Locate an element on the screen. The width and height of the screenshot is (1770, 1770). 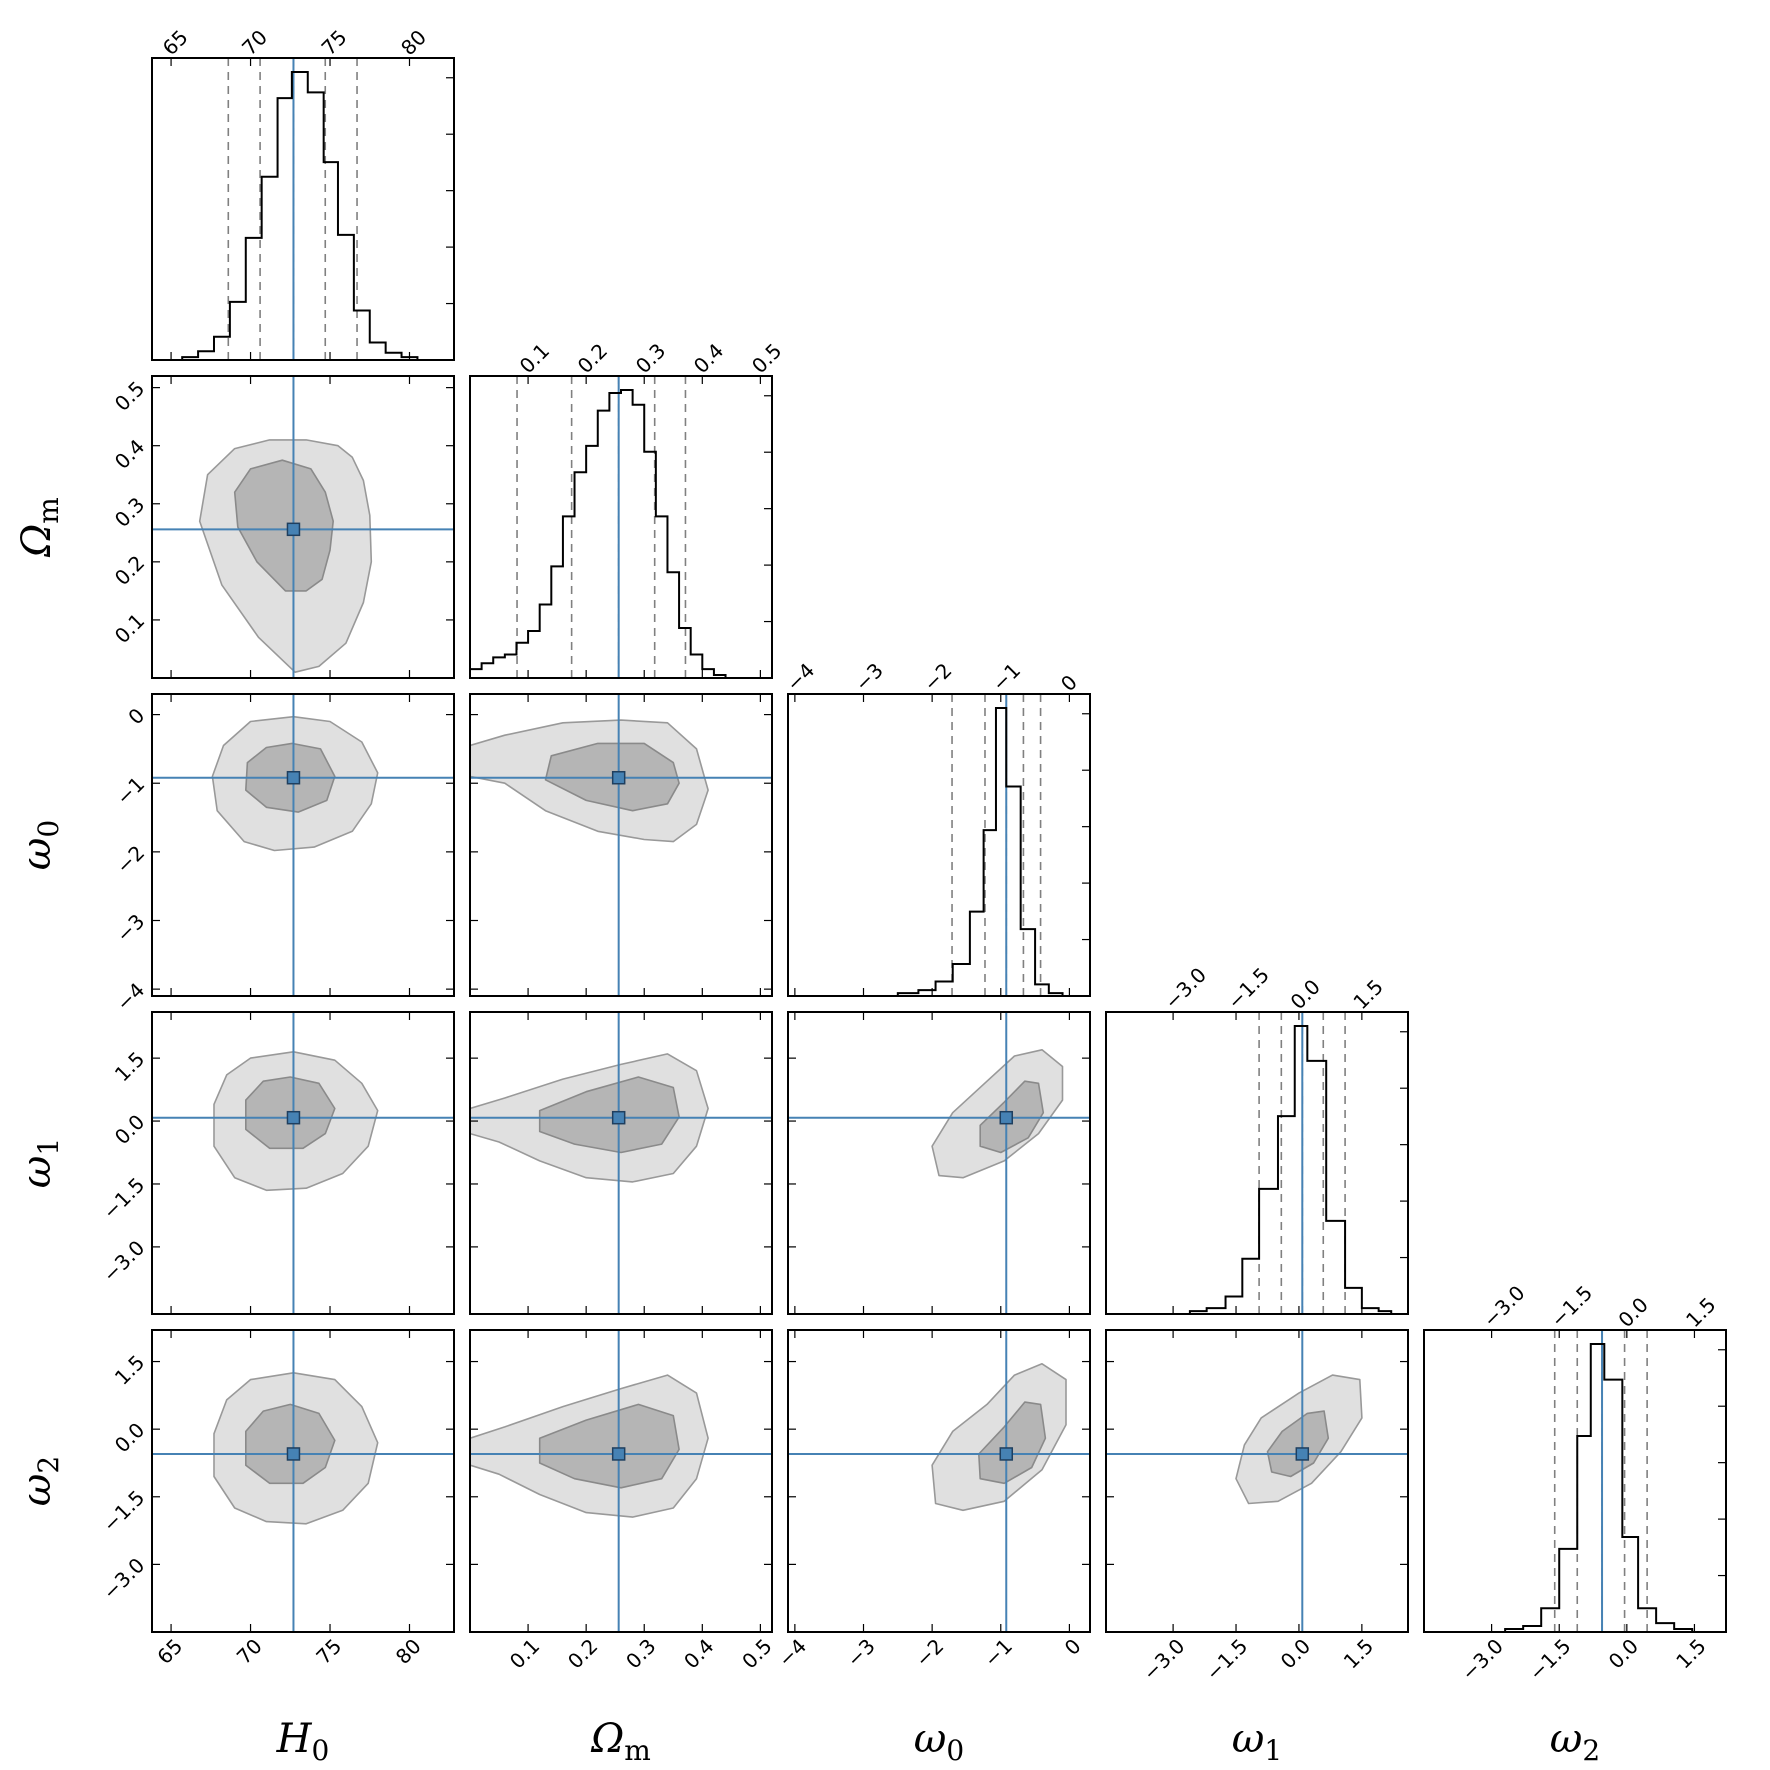
panel-w1-hist: −3.0 −1.5 0.0 1.5 is located at coordinates (1257, 1139).